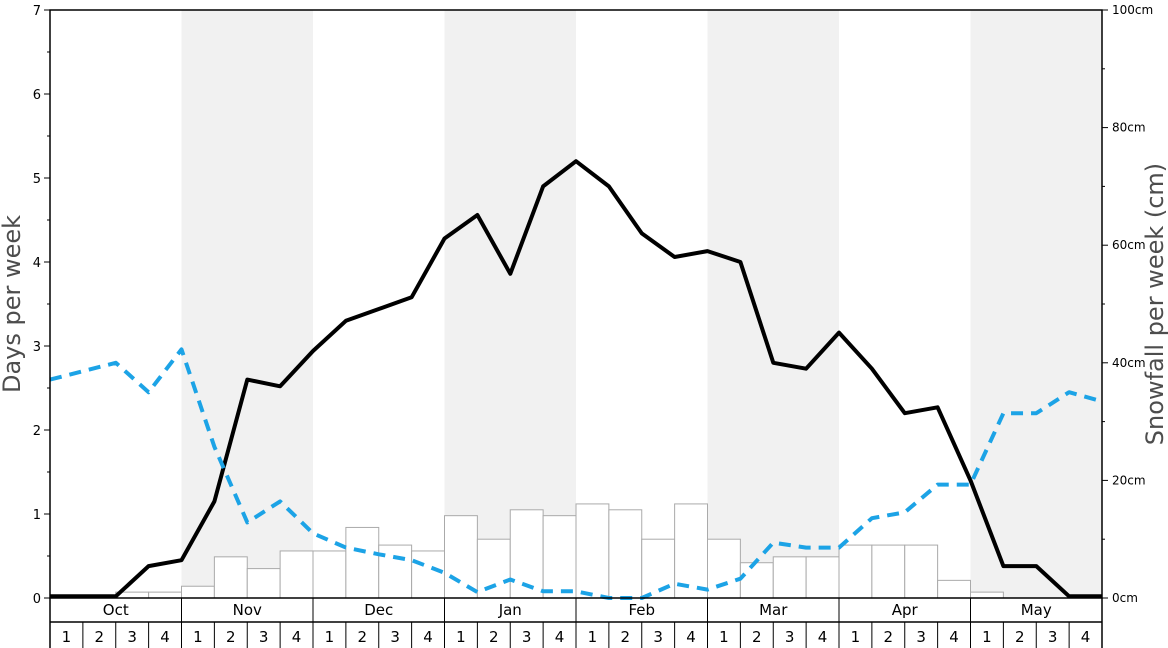  I want to click on left-tick-label: 2, so click(37, 431).